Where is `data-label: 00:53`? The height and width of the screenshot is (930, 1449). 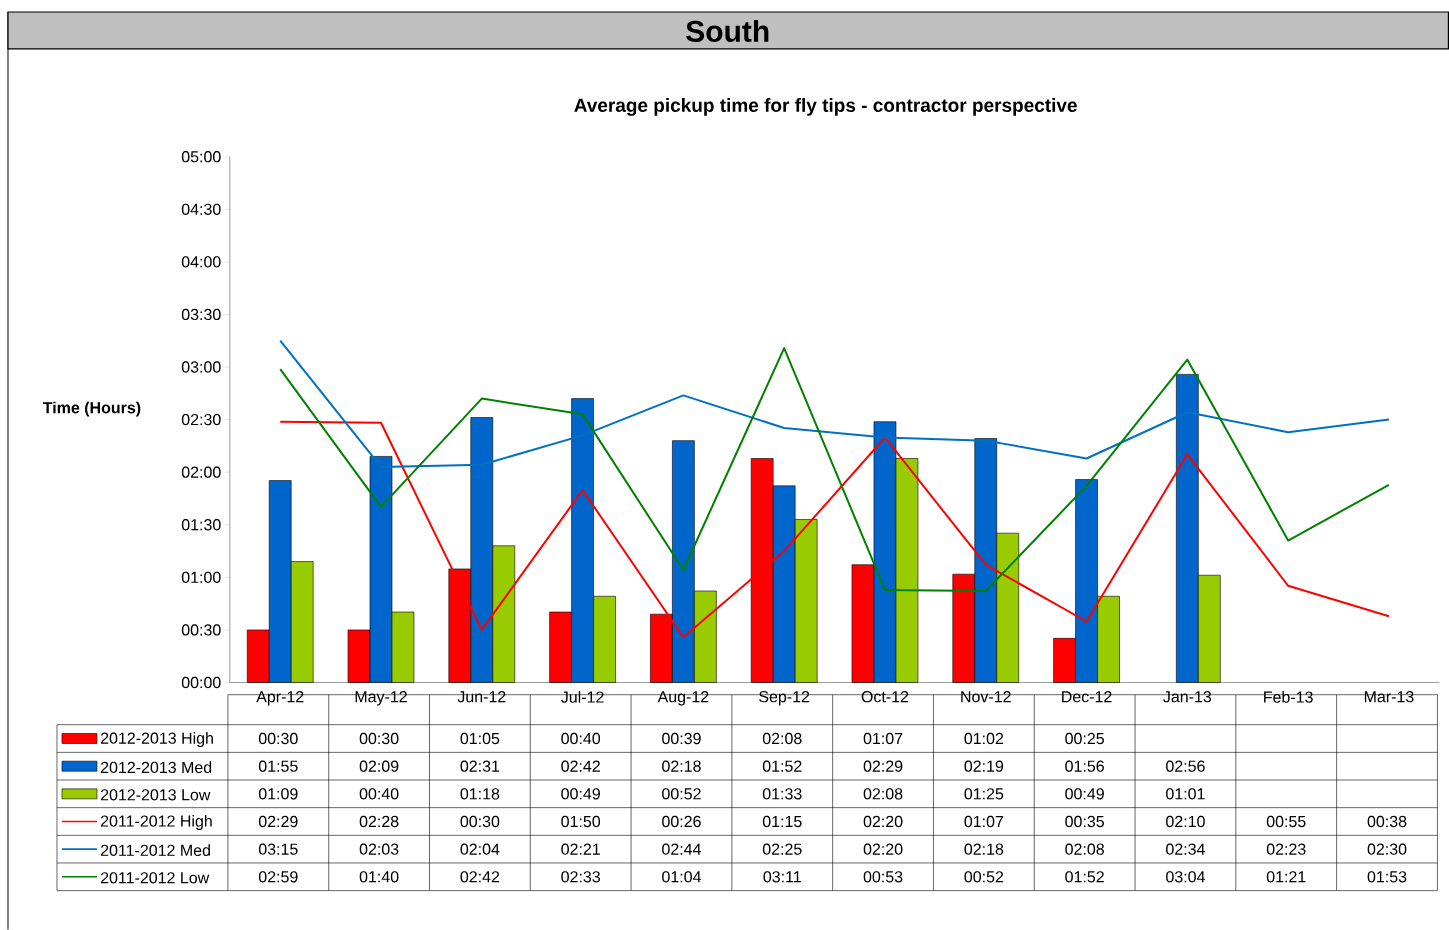
data-label: 00:53 is located at coordinates (883, 877).